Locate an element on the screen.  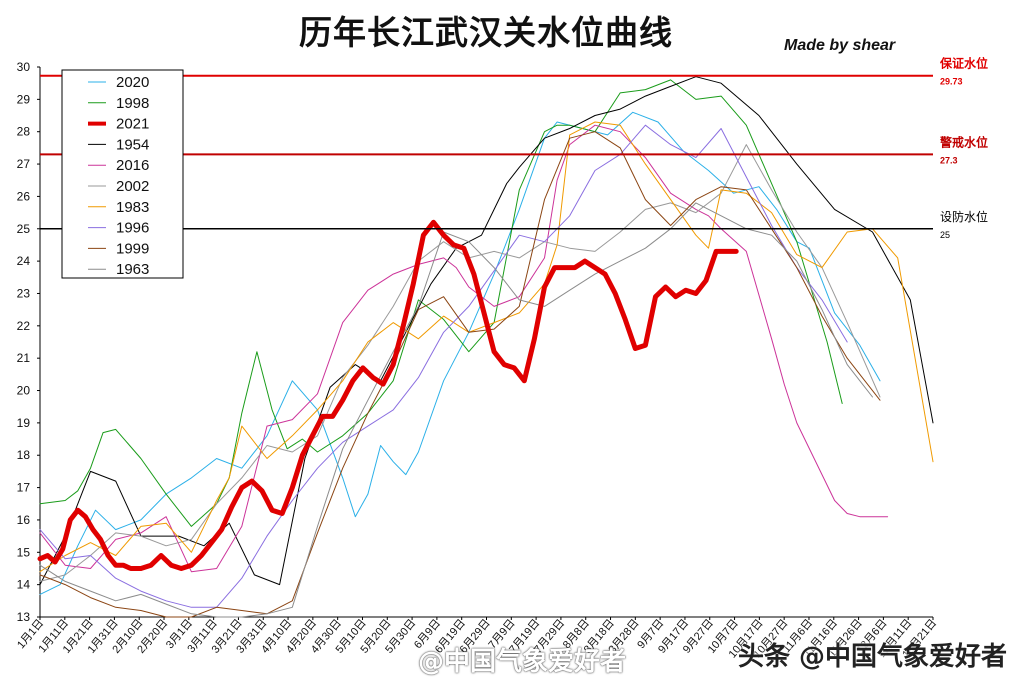
y-tick-label: 21 is located at coordinates (24, 358).